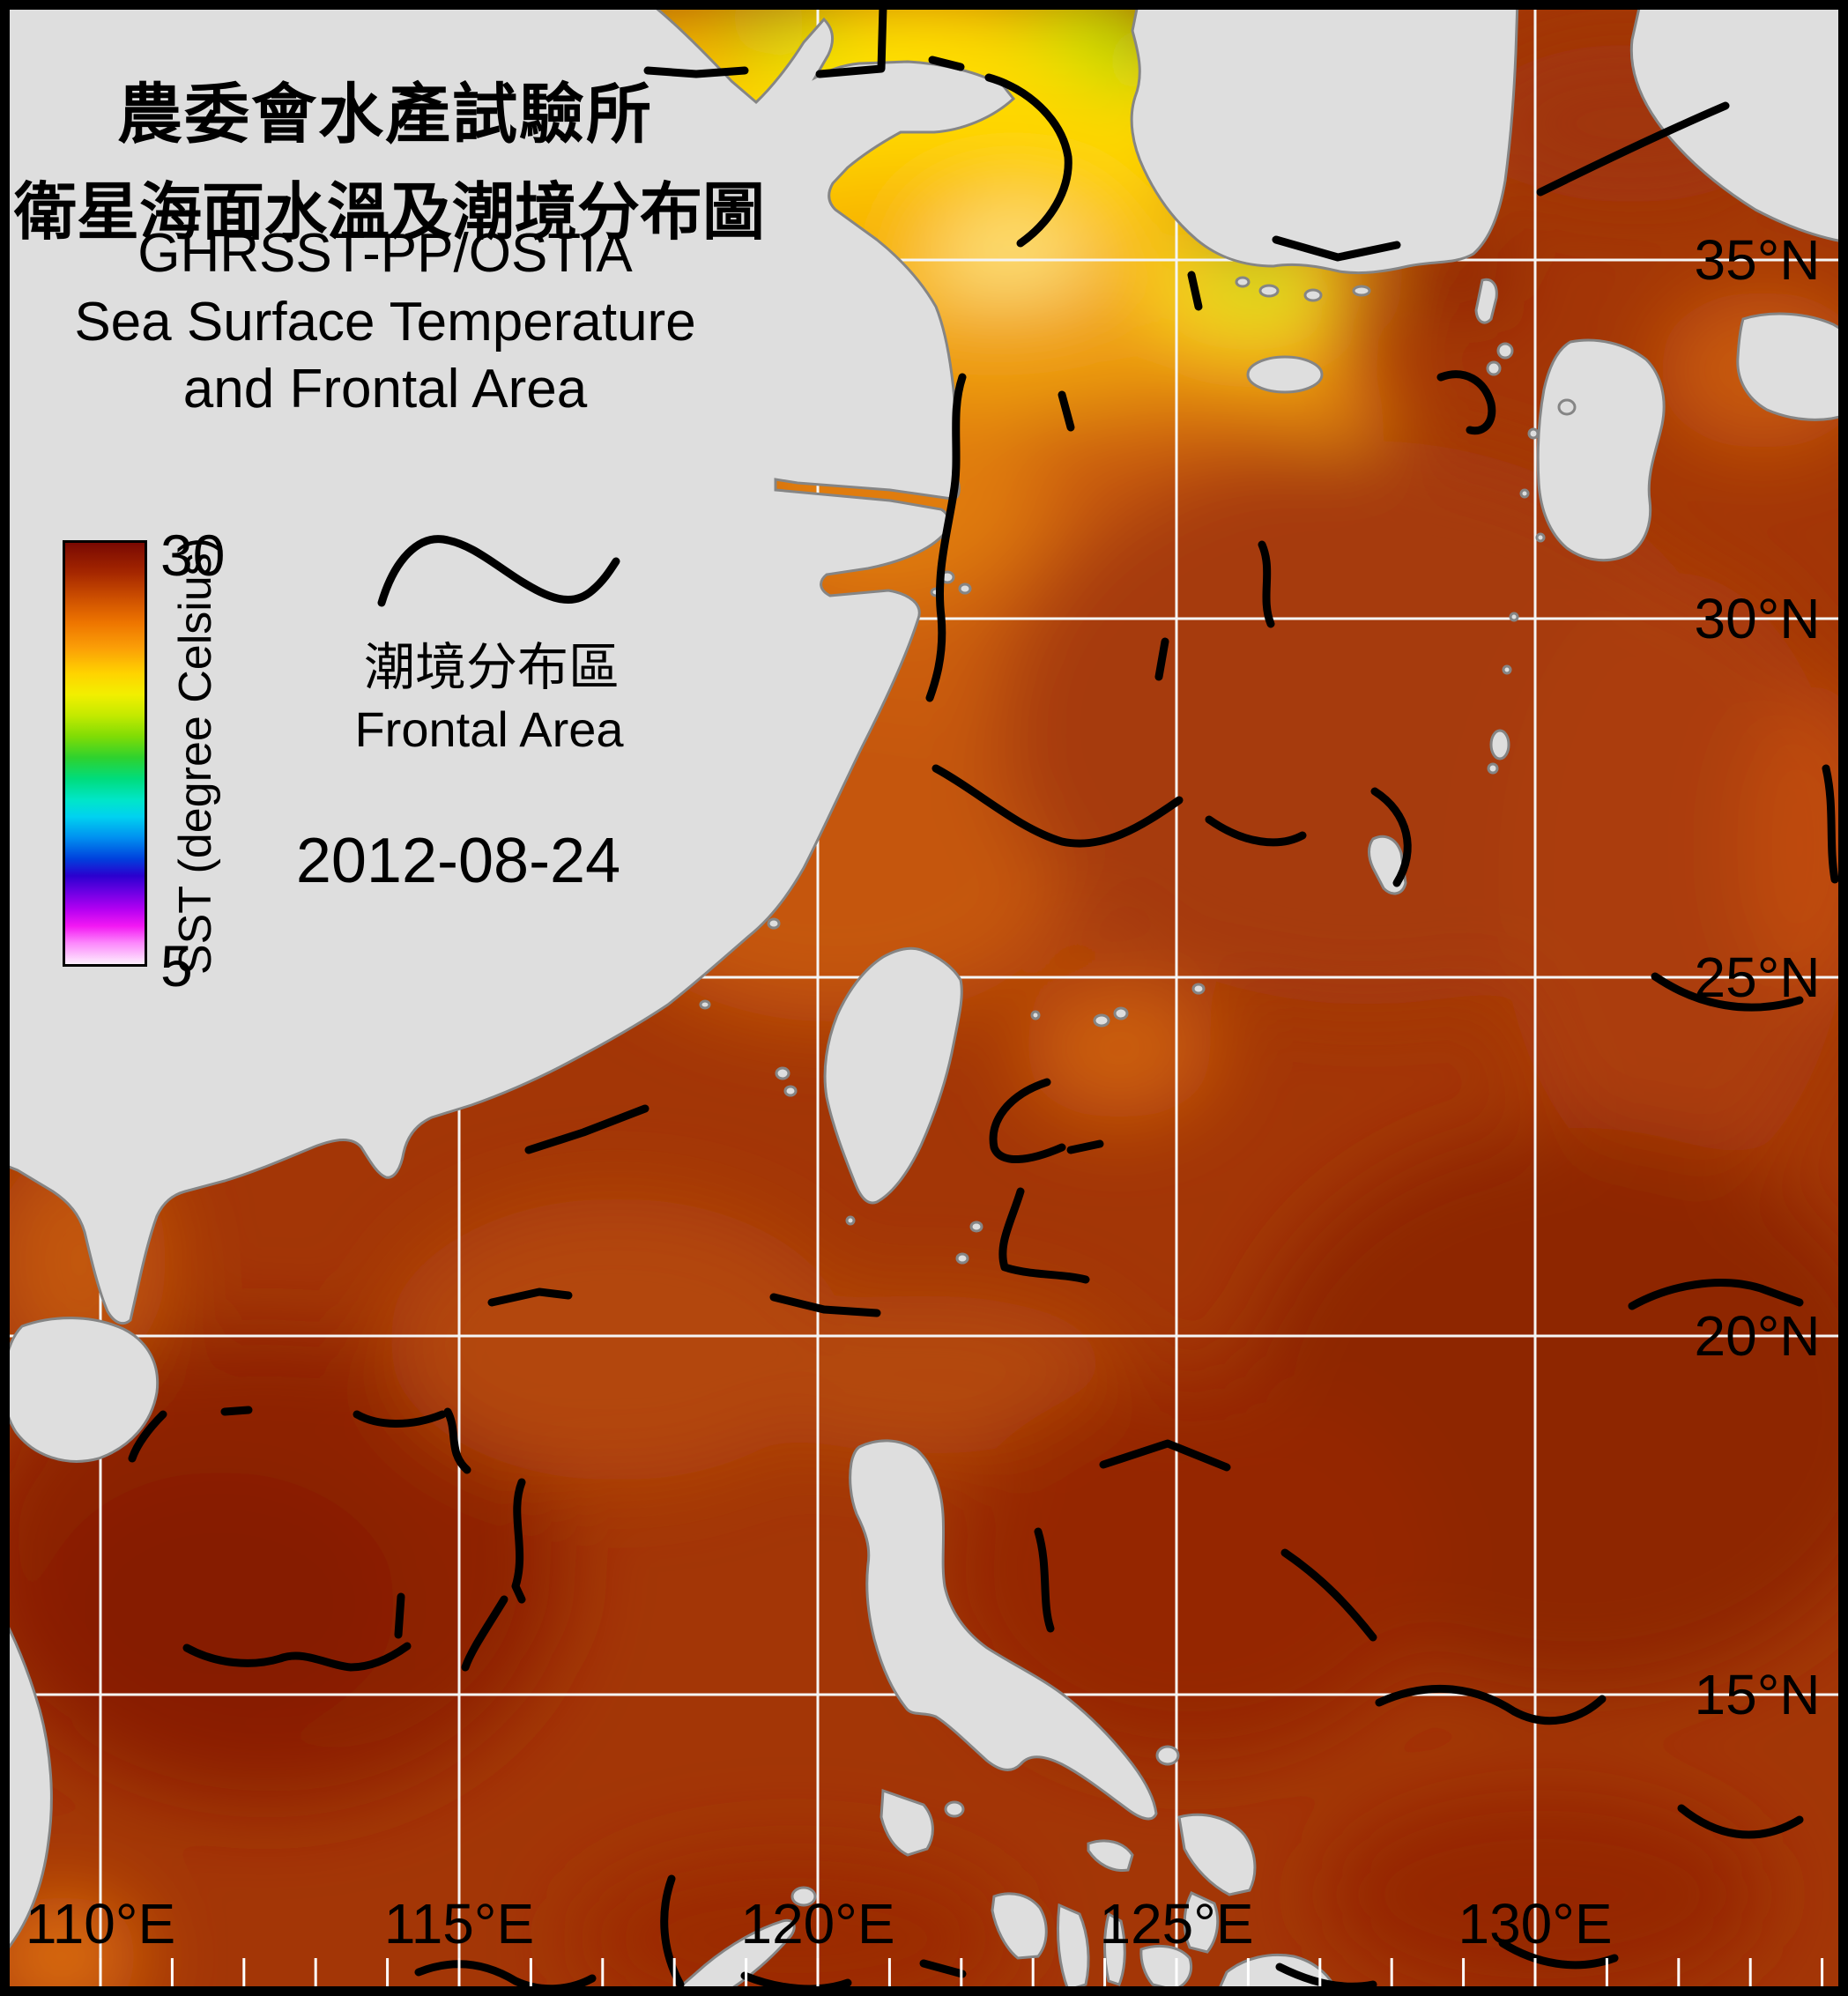  What do you see at coordinates (489, 729) in the screenshot?
I see `legend-label-en: Frontal Area` at bounding box center [489, 729].